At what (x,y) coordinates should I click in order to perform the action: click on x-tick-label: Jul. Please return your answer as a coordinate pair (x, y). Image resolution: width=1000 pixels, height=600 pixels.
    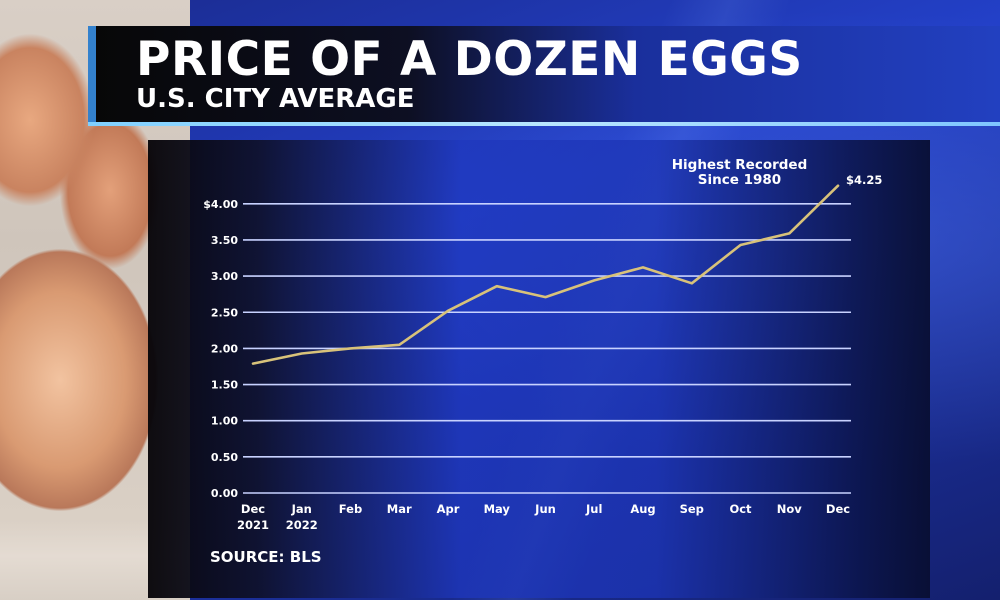
    Looking at the image, I should click on (593, 509).